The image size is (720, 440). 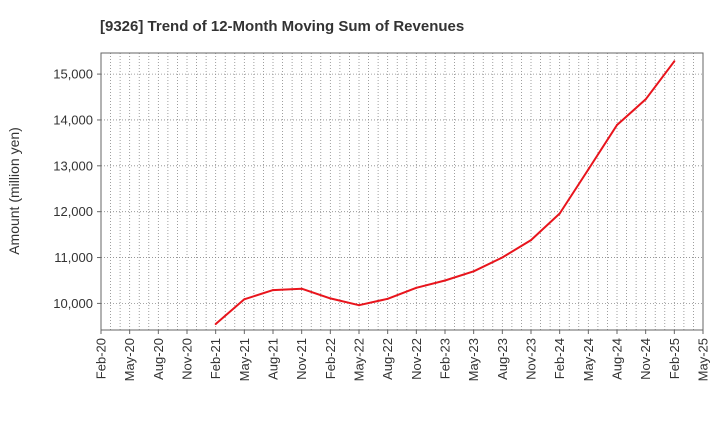 What do you see at coordinates (77, 189) in the screenshot?
I see `y-axis-ticks: 10,000 11,000 12,000 13,000 14,000 15,000` at bounding box center [77, 189].